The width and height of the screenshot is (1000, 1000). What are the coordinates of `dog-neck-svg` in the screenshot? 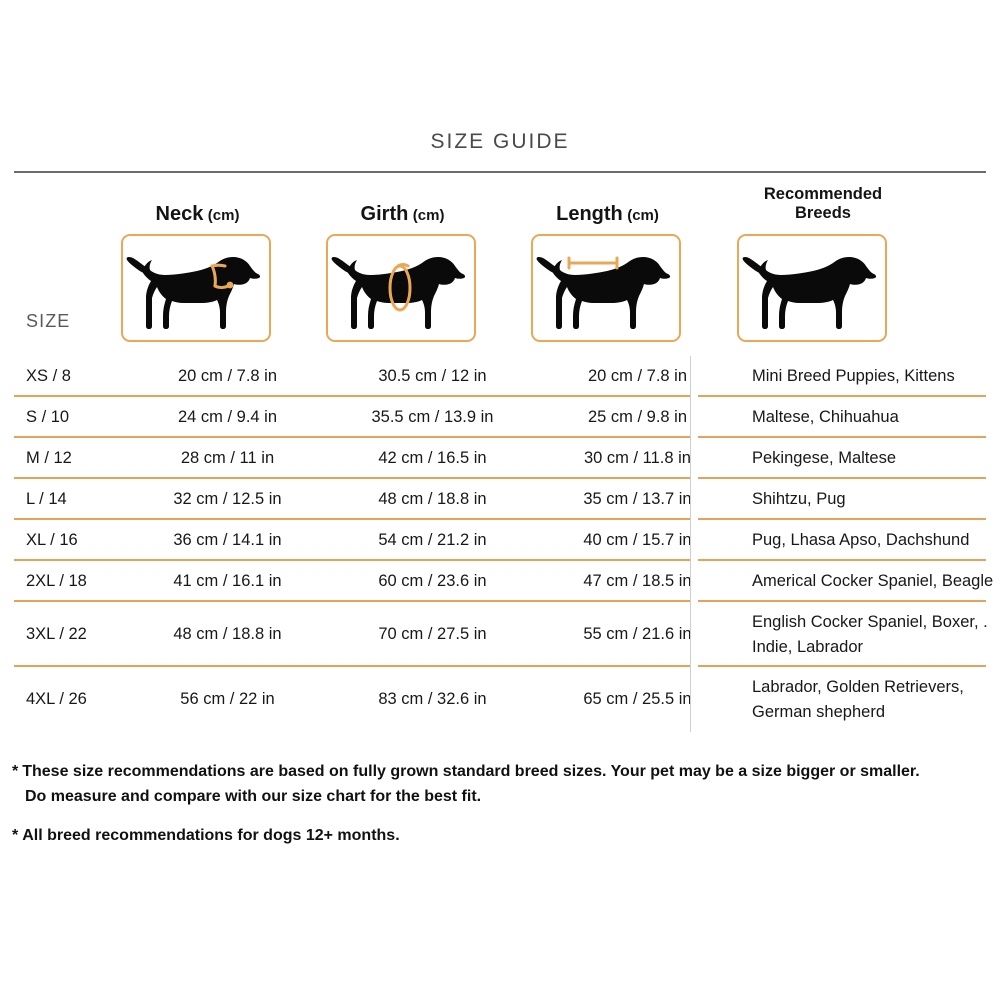 It's located at (193, 293).